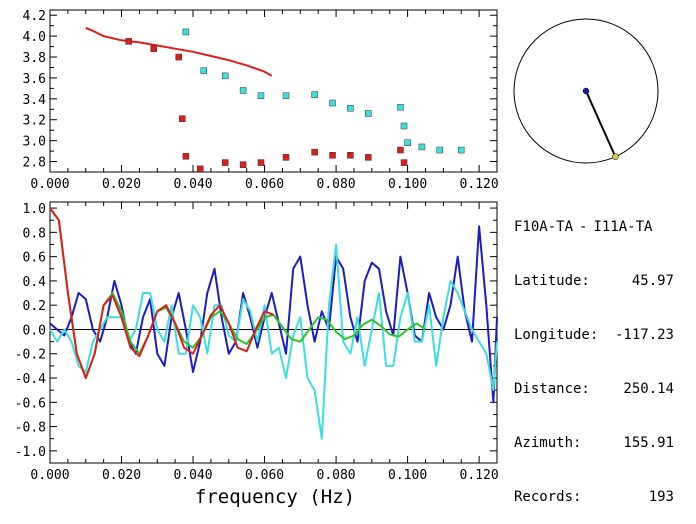  I want to click on y-tick-label: -0.2, so click(30, 355).